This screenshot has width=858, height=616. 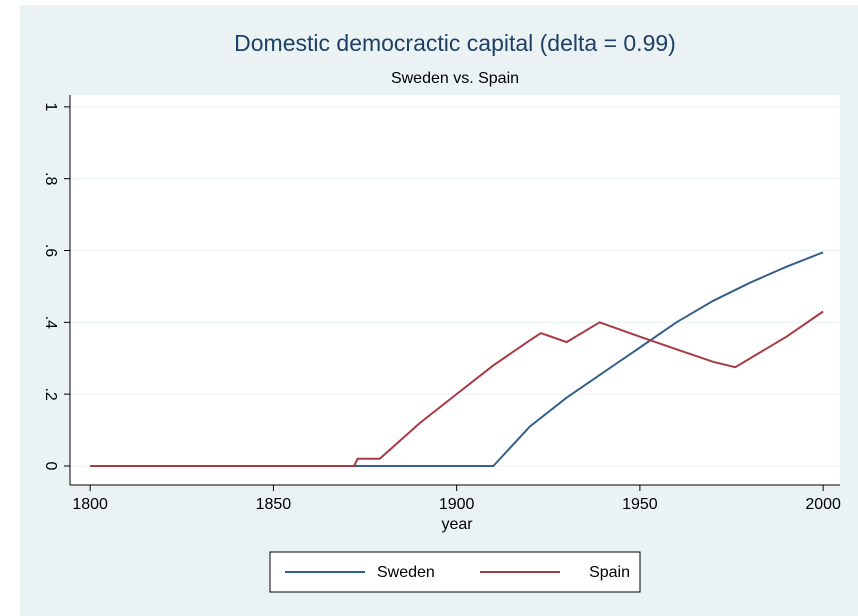 What do you see at coordinates (457, 524) in the screenshot?
I see `x-axis-label: year` at bounding box center [457, 524].